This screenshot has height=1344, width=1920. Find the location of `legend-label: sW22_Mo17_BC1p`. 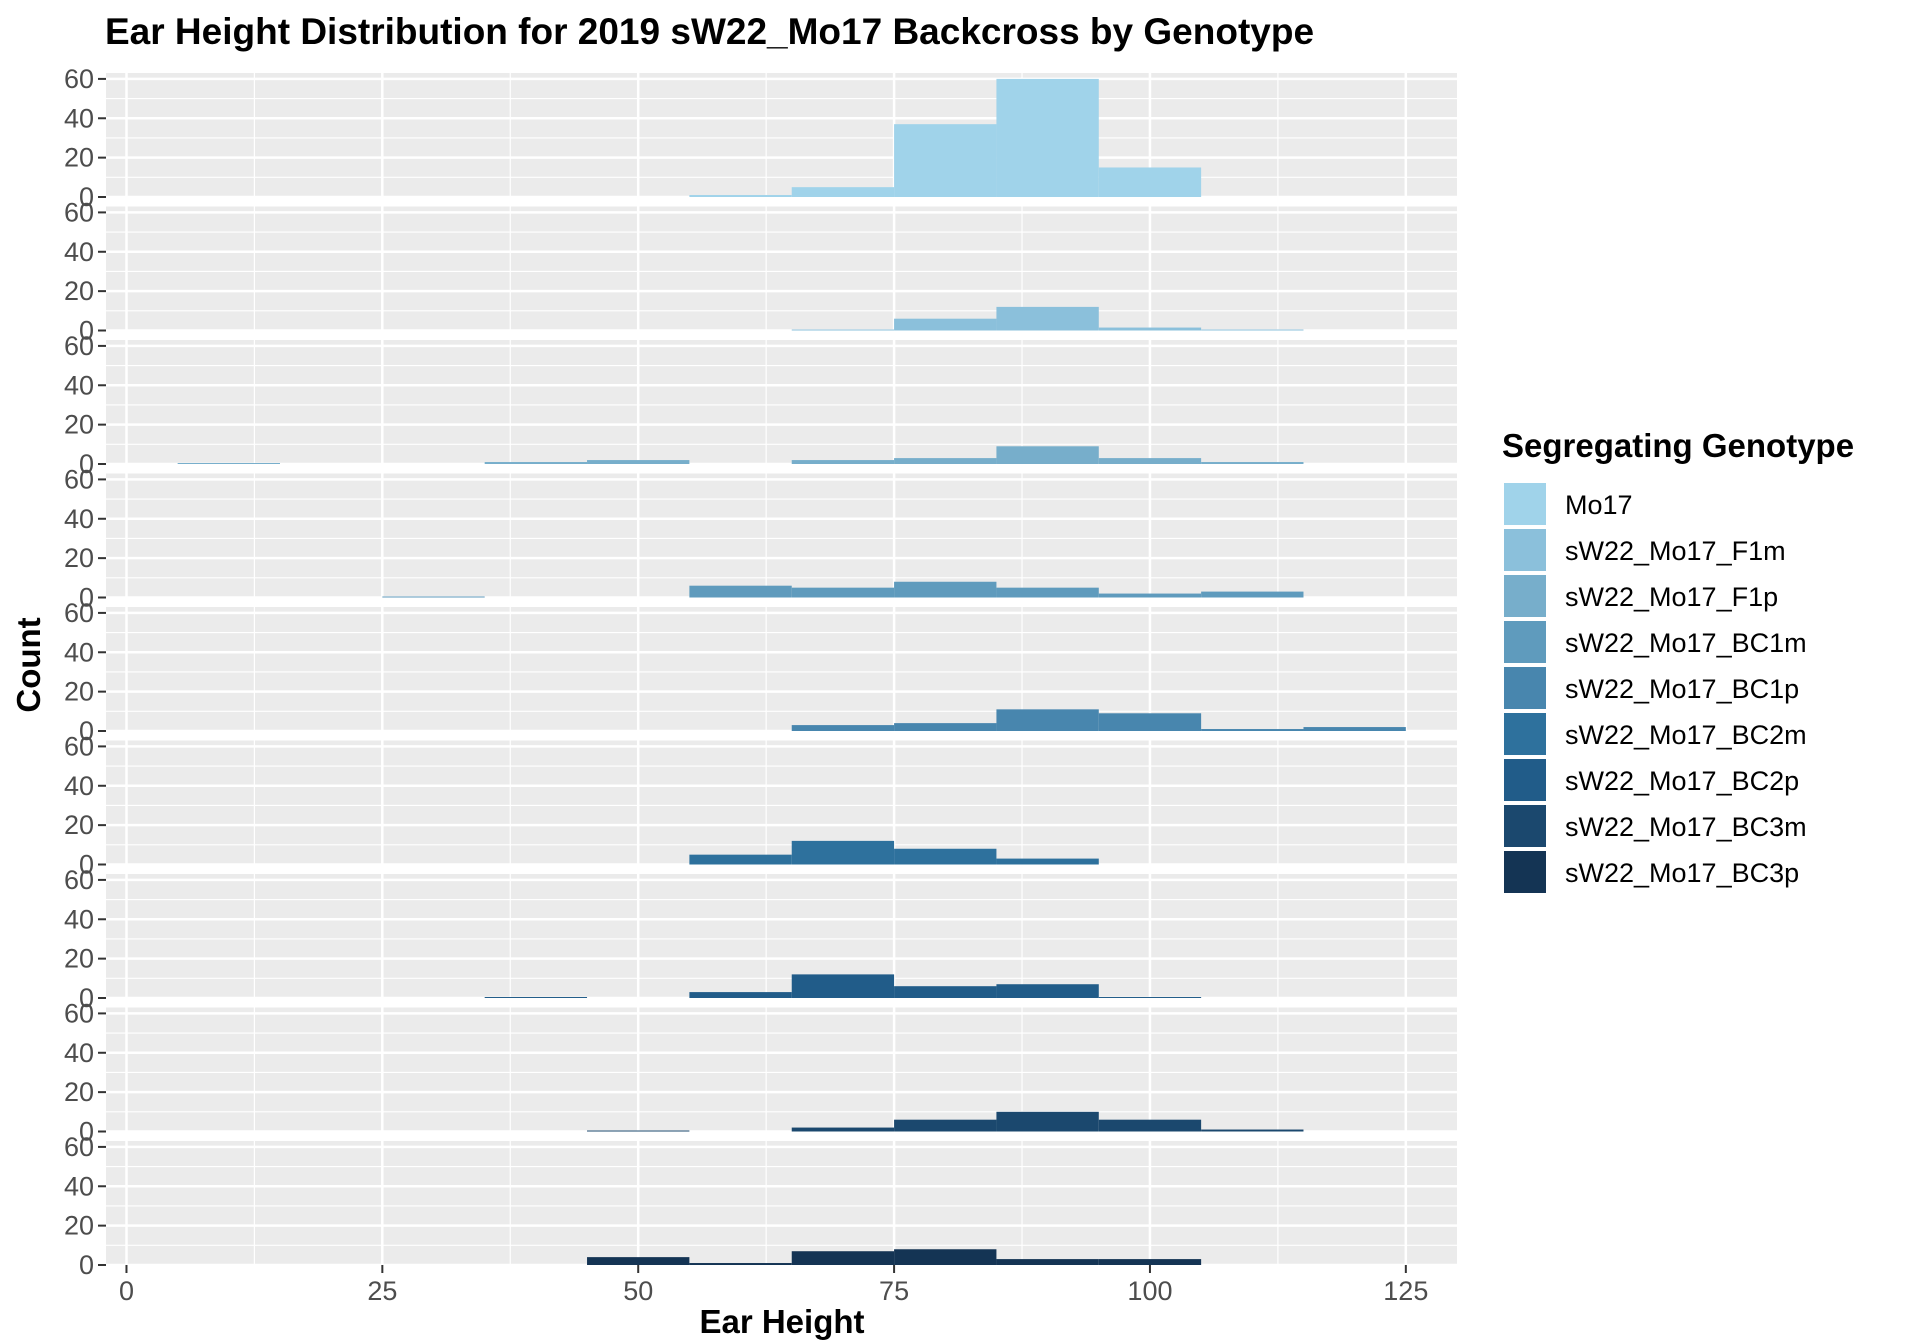

legend-label: sW22_Mo17_BC1p is located at coordinates (1682, 689).